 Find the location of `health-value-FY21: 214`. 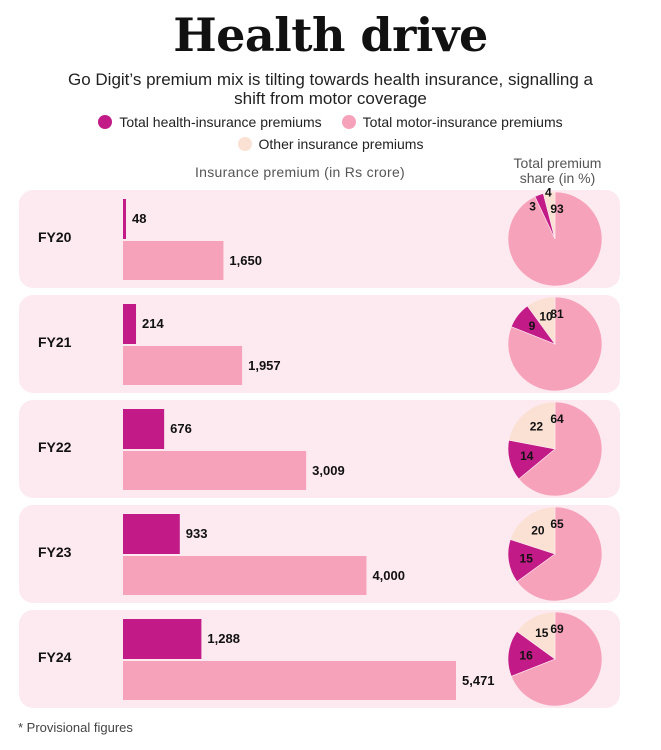

health-value-FY21: 214 is located at coordinates (153, 323).